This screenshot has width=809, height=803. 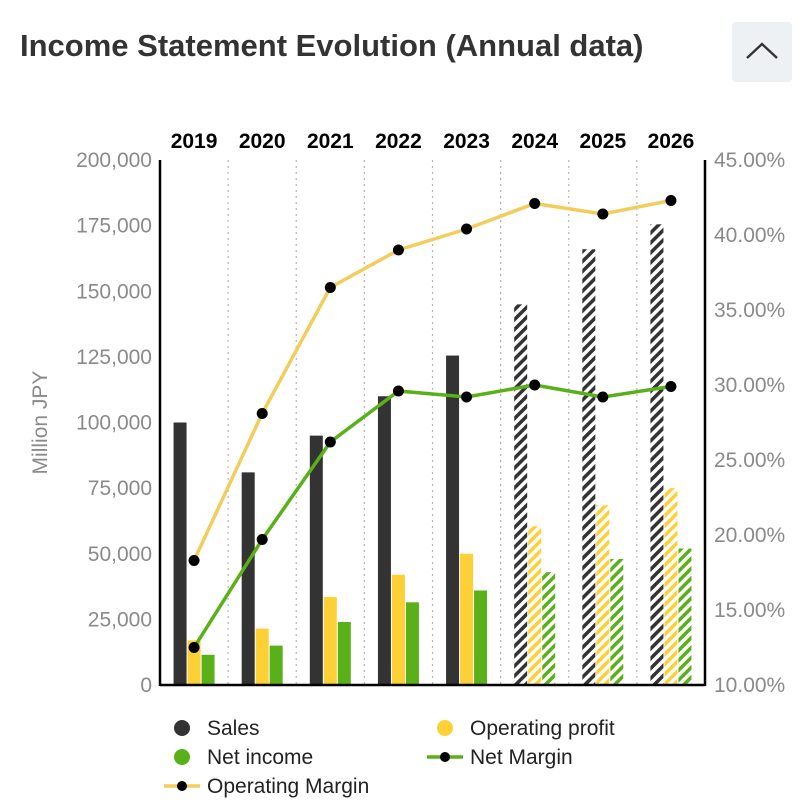 I want to click on legend-operating-profit: Operating profit, so click(x=526, y=728).